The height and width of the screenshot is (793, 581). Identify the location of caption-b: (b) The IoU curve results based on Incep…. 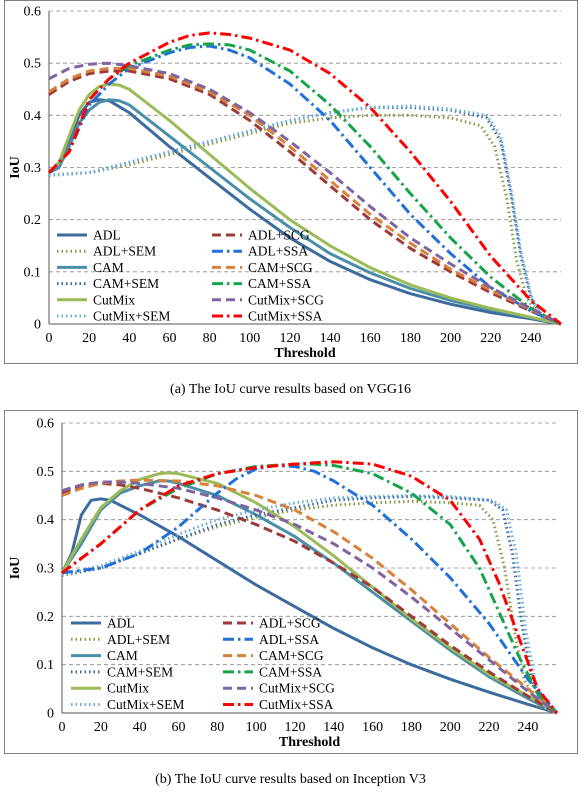
(290, 779).